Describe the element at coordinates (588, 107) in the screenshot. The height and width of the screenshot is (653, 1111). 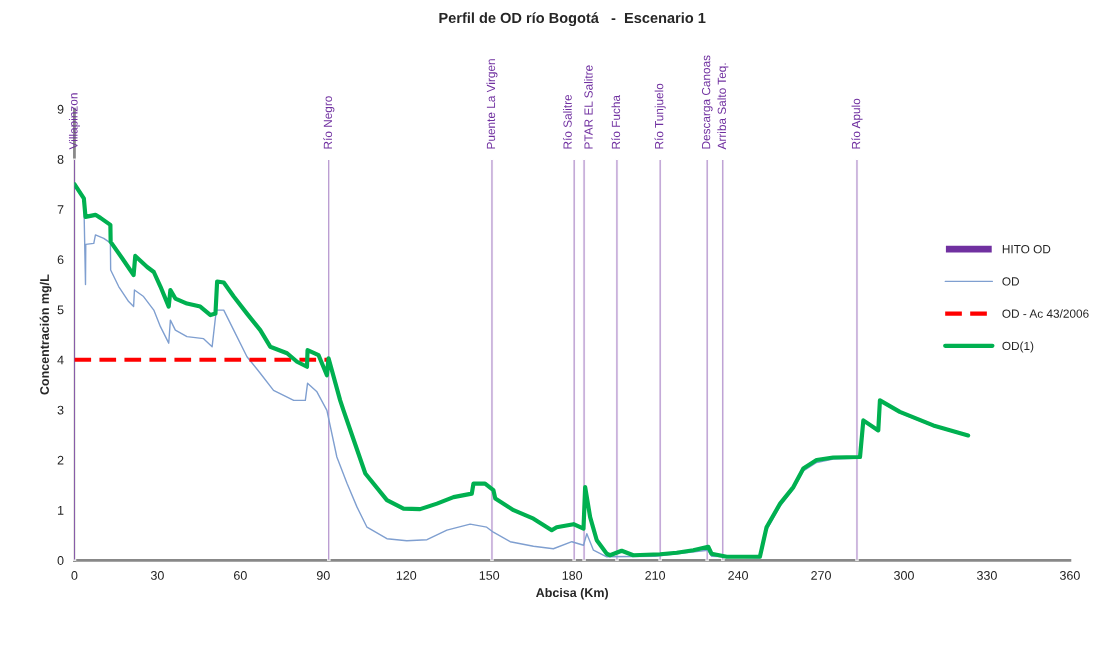
I see `annotation: PTAR EL Salitre` at that location.